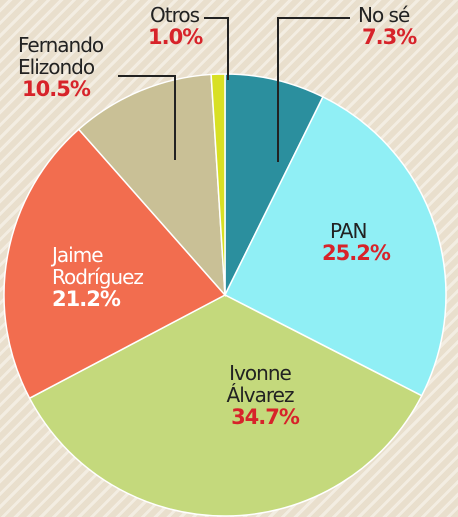 The height and width of the screenshot is (517, 458). What do you see at coordinates (56, 89) in the screenshot?
I see `value-label: 10.5%` at bounding box center [56, 89].